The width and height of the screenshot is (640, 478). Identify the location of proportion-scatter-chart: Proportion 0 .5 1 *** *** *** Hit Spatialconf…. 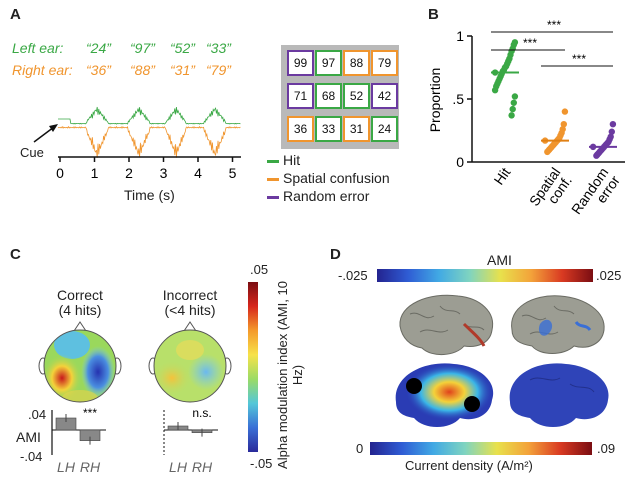
(526, 118).